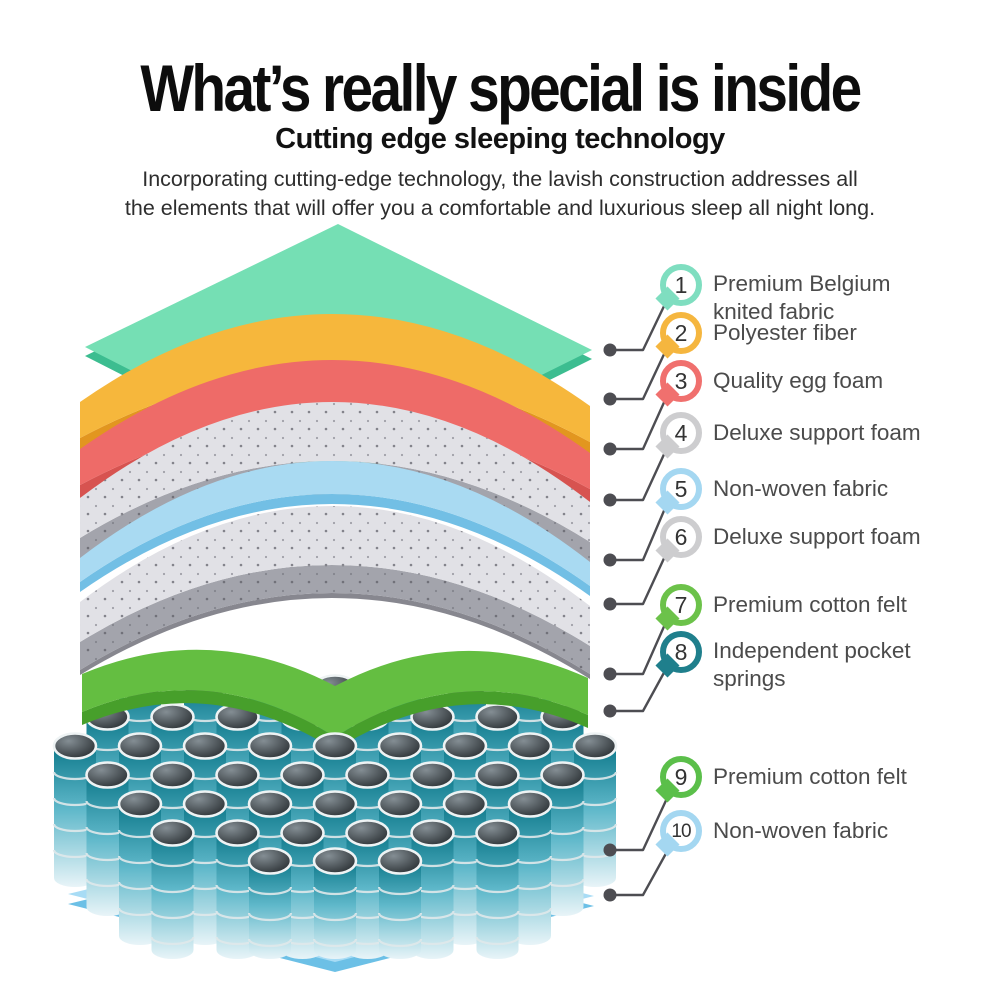 This screenshot has width=1000, height=1000. I want to click on callout-pin-icon: 1, so click(681, 285).